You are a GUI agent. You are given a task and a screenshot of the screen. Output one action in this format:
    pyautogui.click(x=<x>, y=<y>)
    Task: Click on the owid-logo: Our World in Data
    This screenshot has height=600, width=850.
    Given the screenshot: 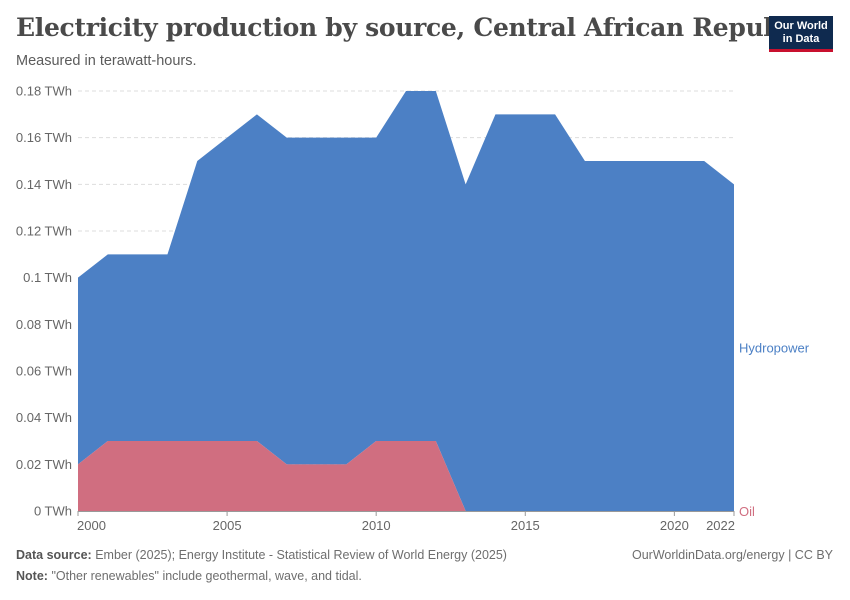 What is the action you would take?
    pyautogui.click(x=801, y=34)
    